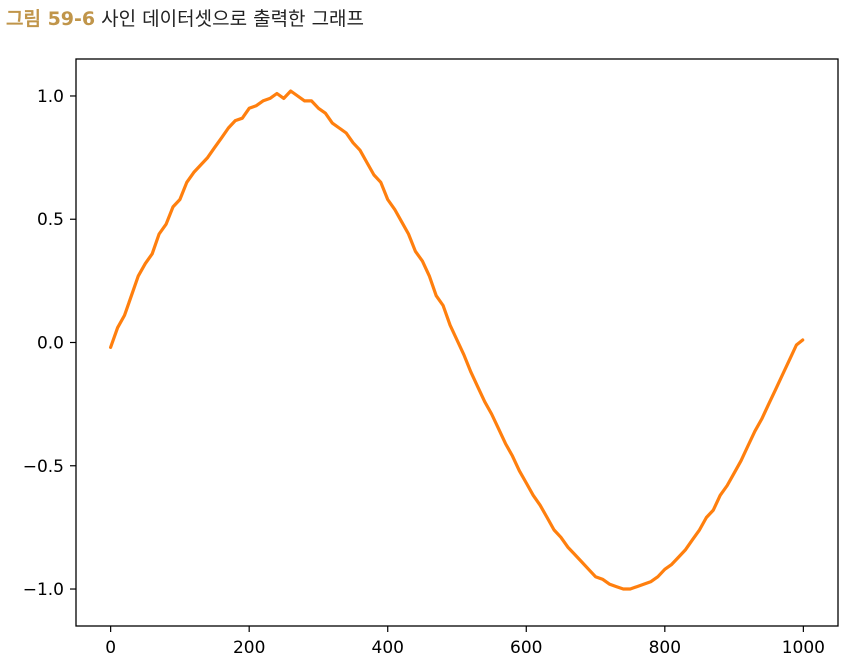 The image size is (848, 669). What do you see at coordinates (665, 648) in the screenshot?
I see `x-tick-label: 800` at bounding box center [665, 648].